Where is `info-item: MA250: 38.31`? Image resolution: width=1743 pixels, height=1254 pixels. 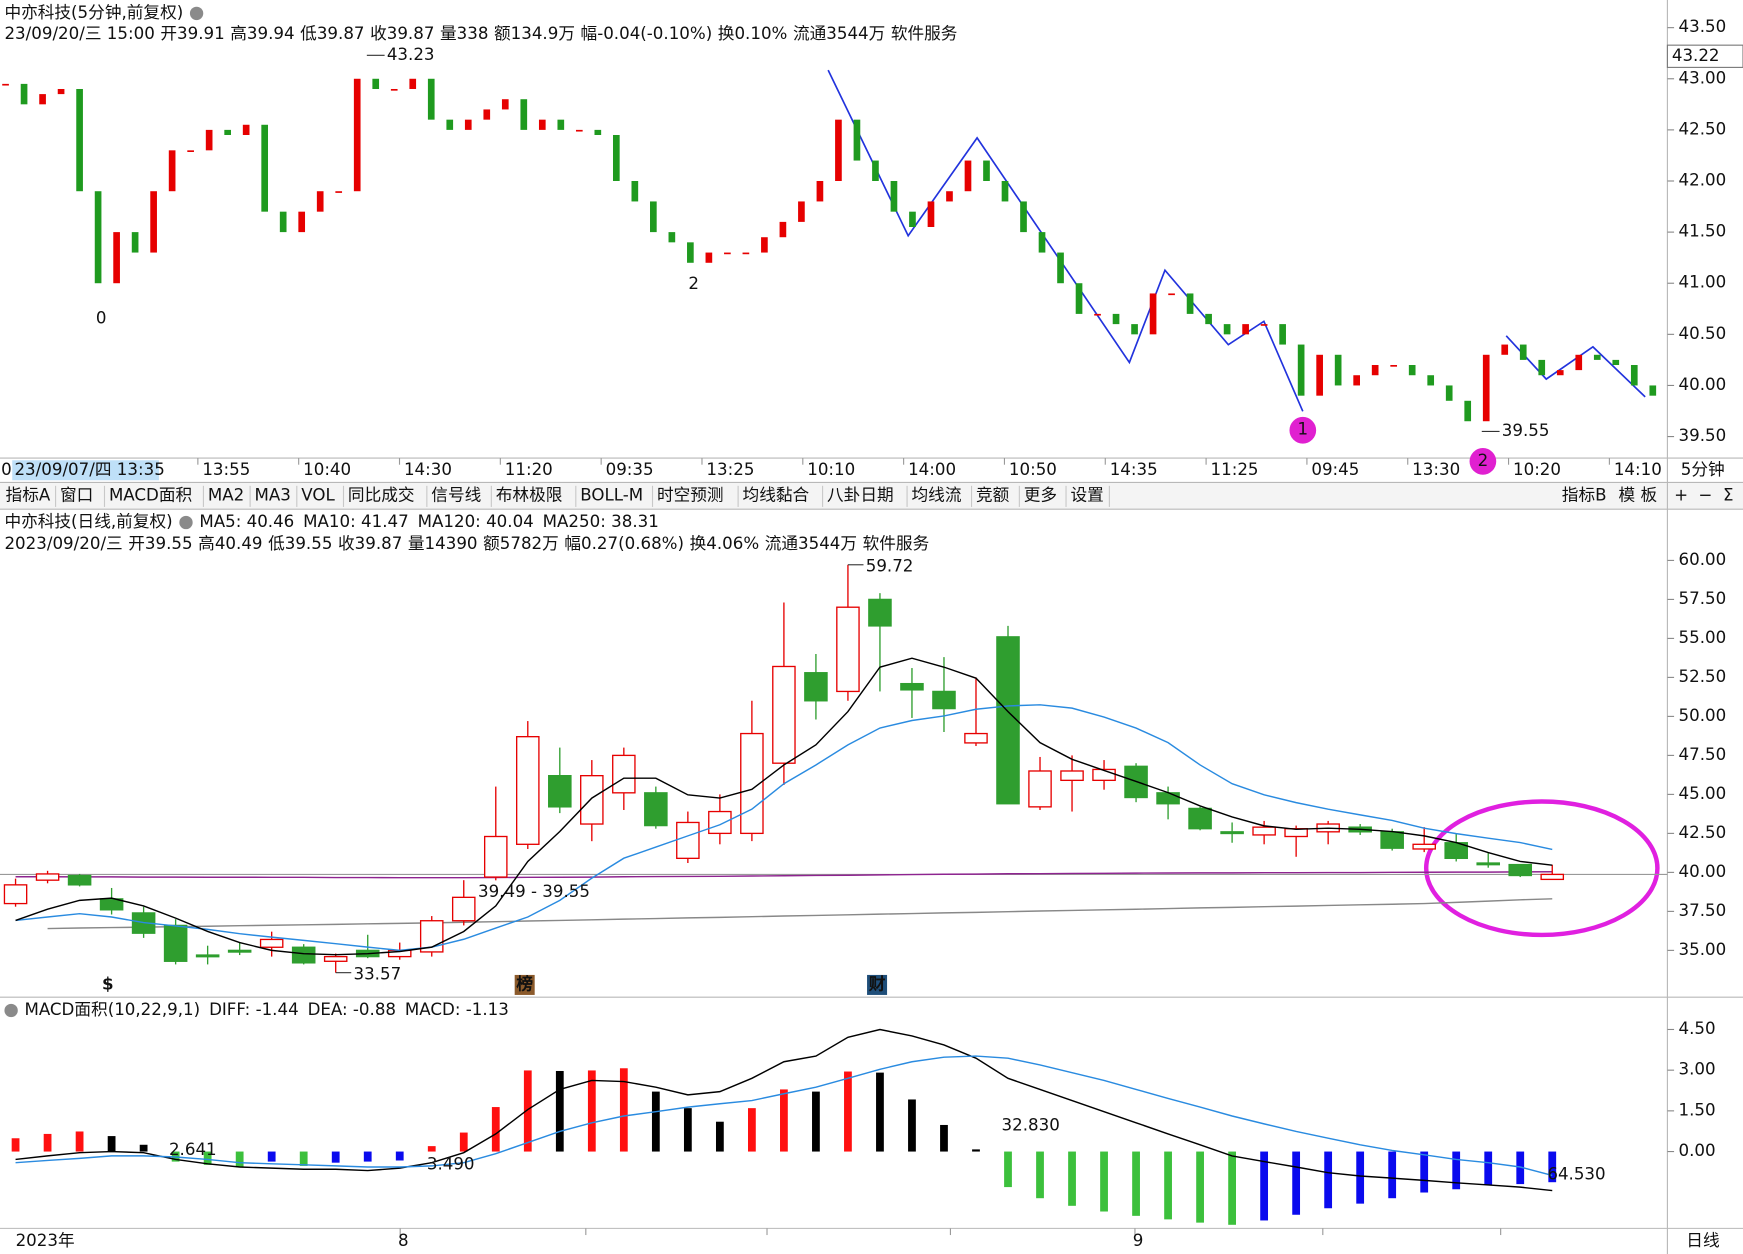
info-item: MA250: 38.31 is located at coordinates (601, 521).